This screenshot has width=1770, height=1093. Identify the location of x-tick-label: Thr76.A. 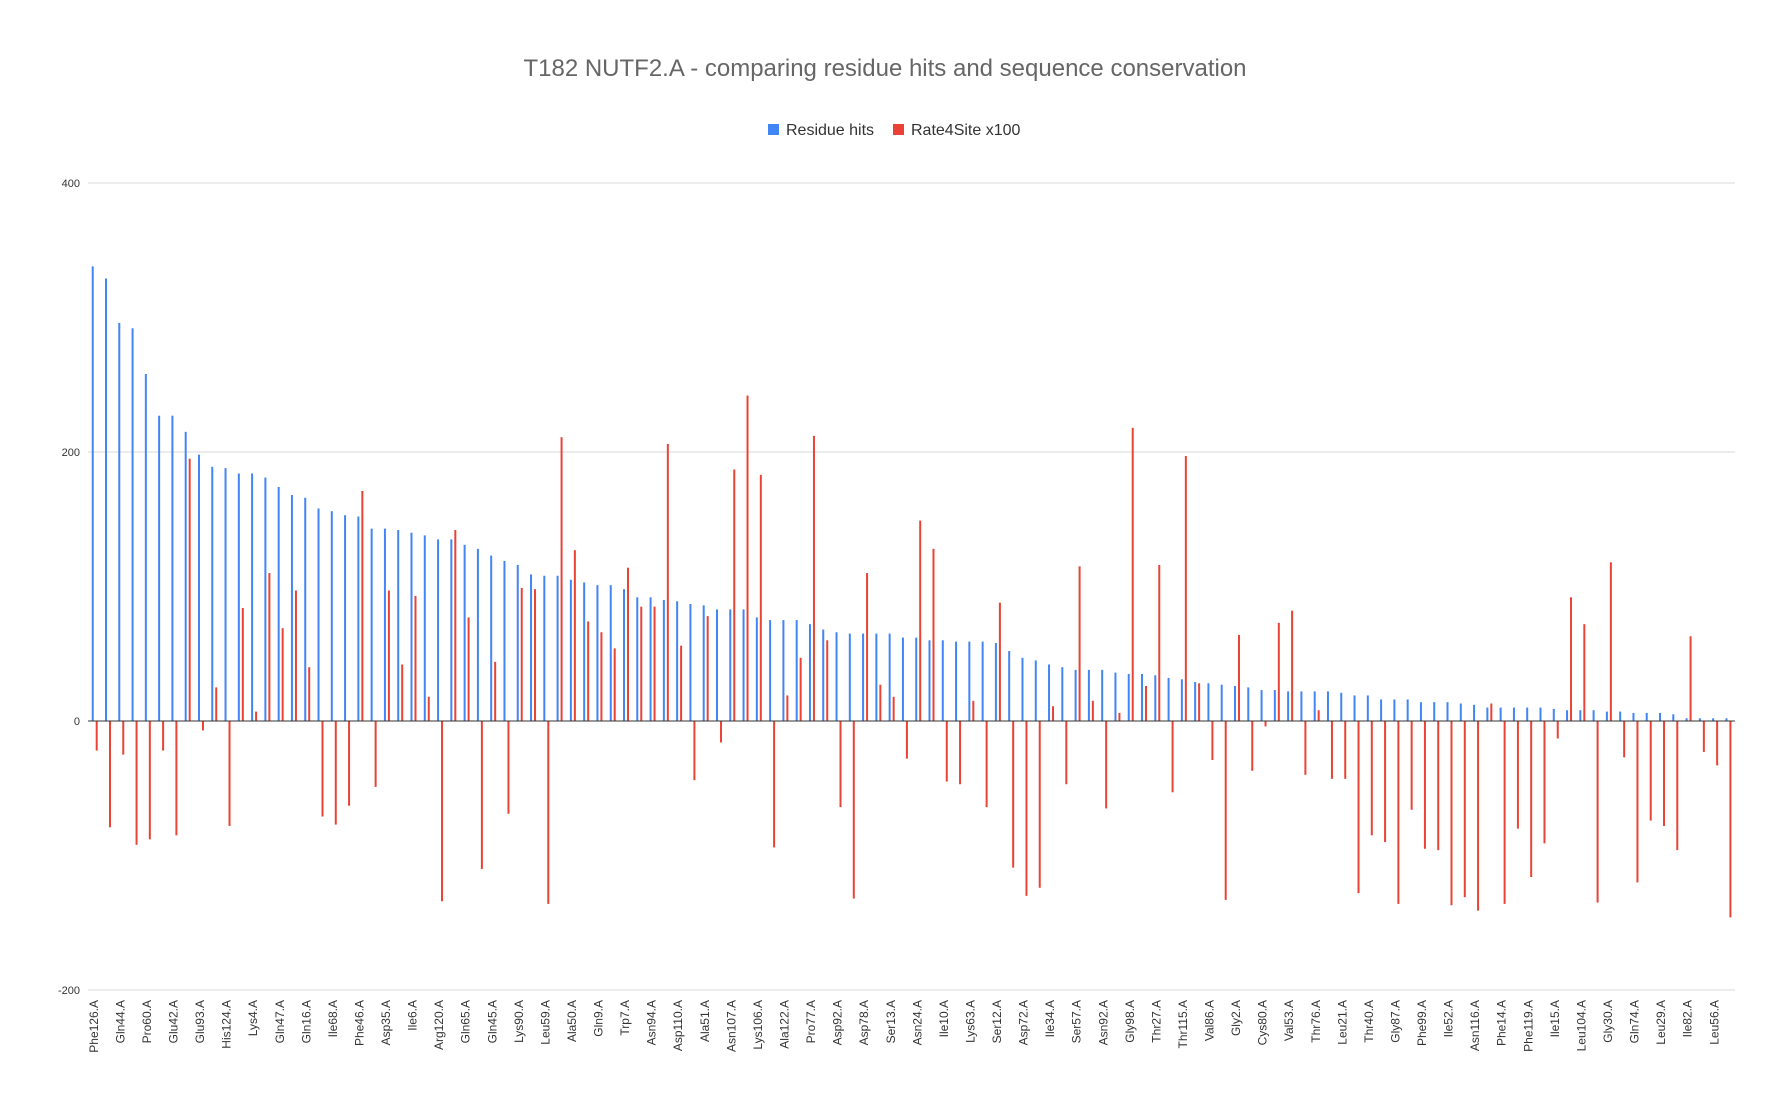
(1316, 1021).